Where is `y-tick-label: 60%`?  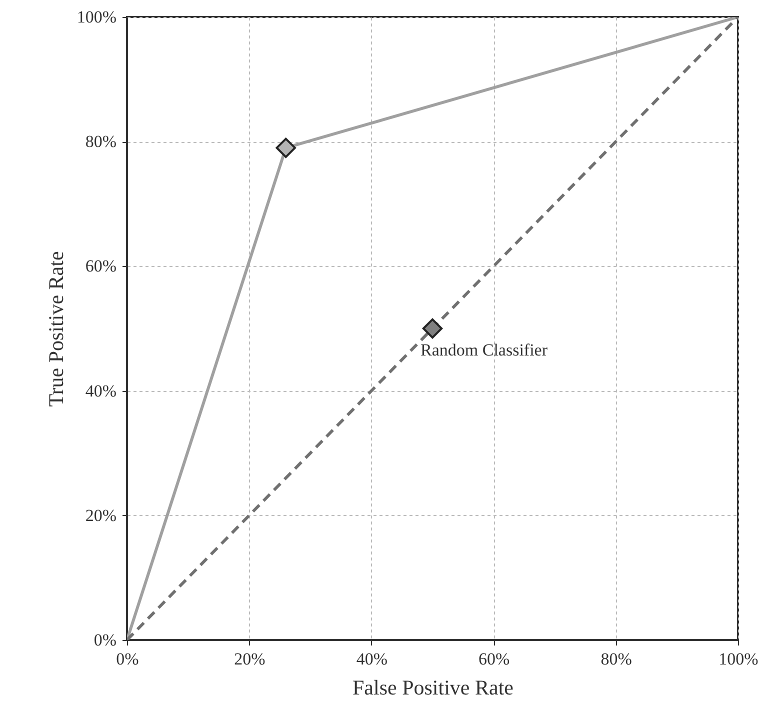
y-tick-label: 60% is located at coordinates (100, 266).